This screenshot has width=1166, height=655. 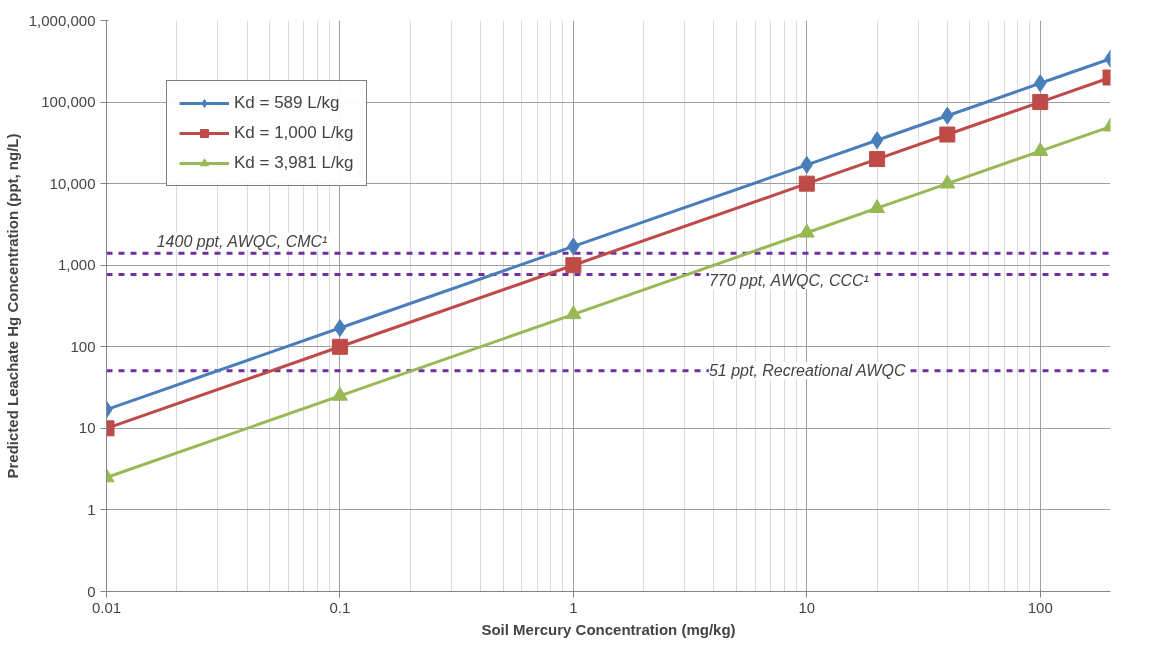 What do you see at coordinates (106, 607) in the screenshot?
I see `x-tick-label: 0.01` at bounding box center [106, 607].